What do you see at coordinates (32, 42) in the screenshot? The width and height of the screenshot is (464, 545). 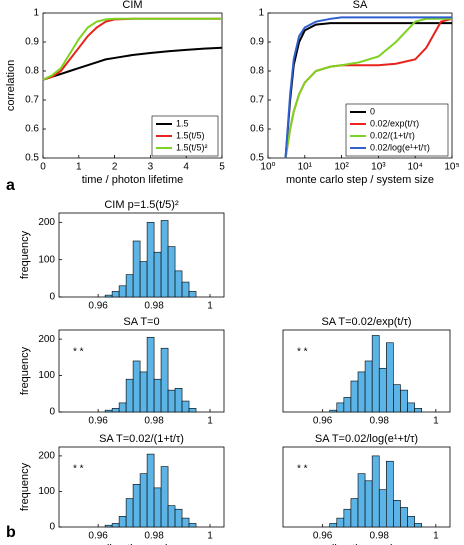 I see `y-tick-label: 0.9` at bounding box center [32, 42].